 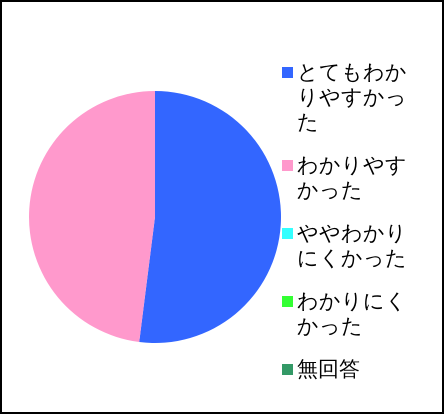 I want to click on legend-label: とてもわかりやすかった, so click(x=352, y=97).